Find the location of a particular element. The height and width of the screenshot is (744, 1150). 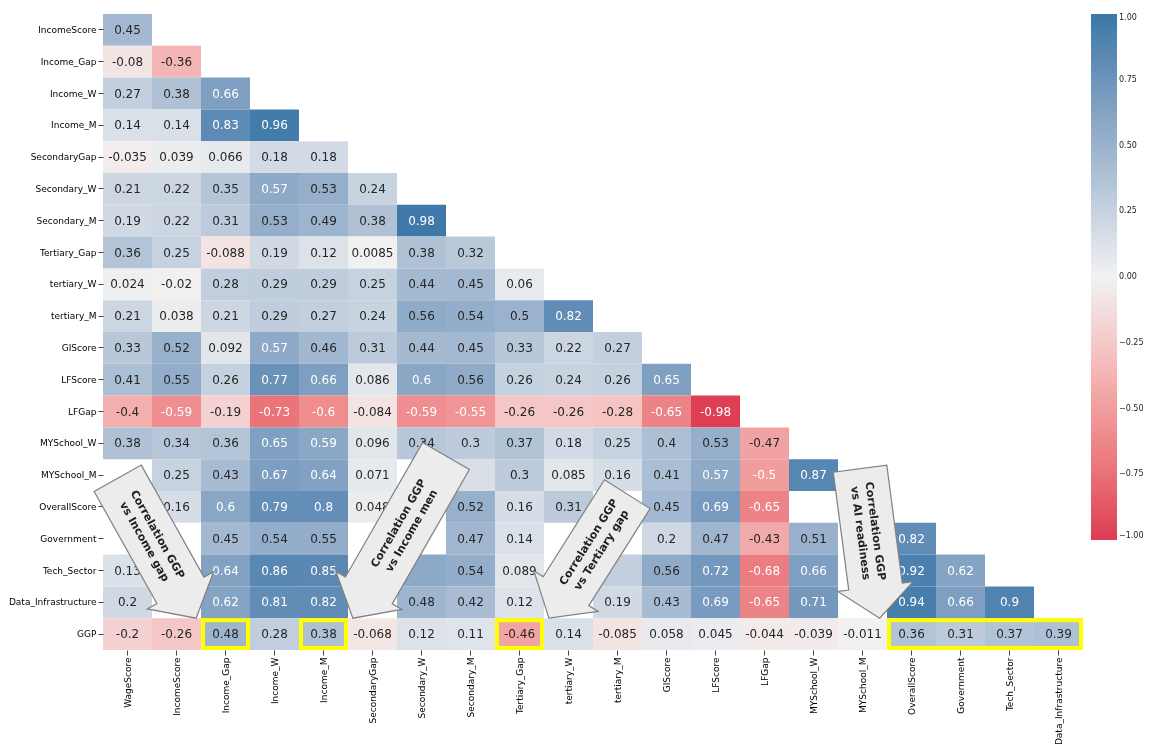

y-tick-label: IncomeScore is located at coordinates (67, 29).